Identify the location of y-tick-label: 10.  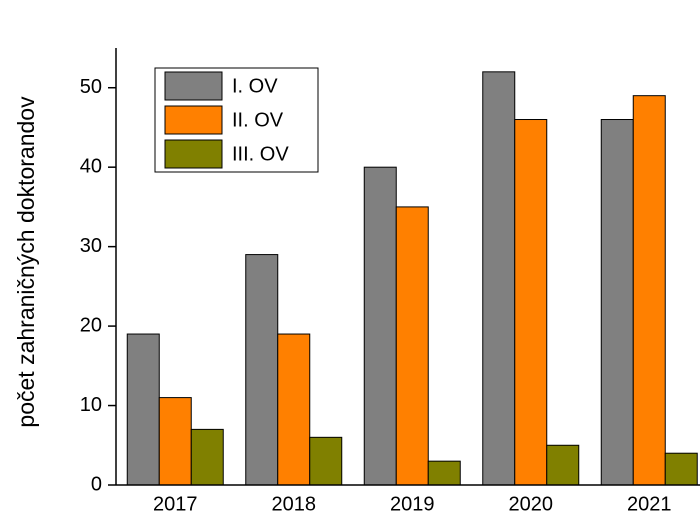
(91, 405).